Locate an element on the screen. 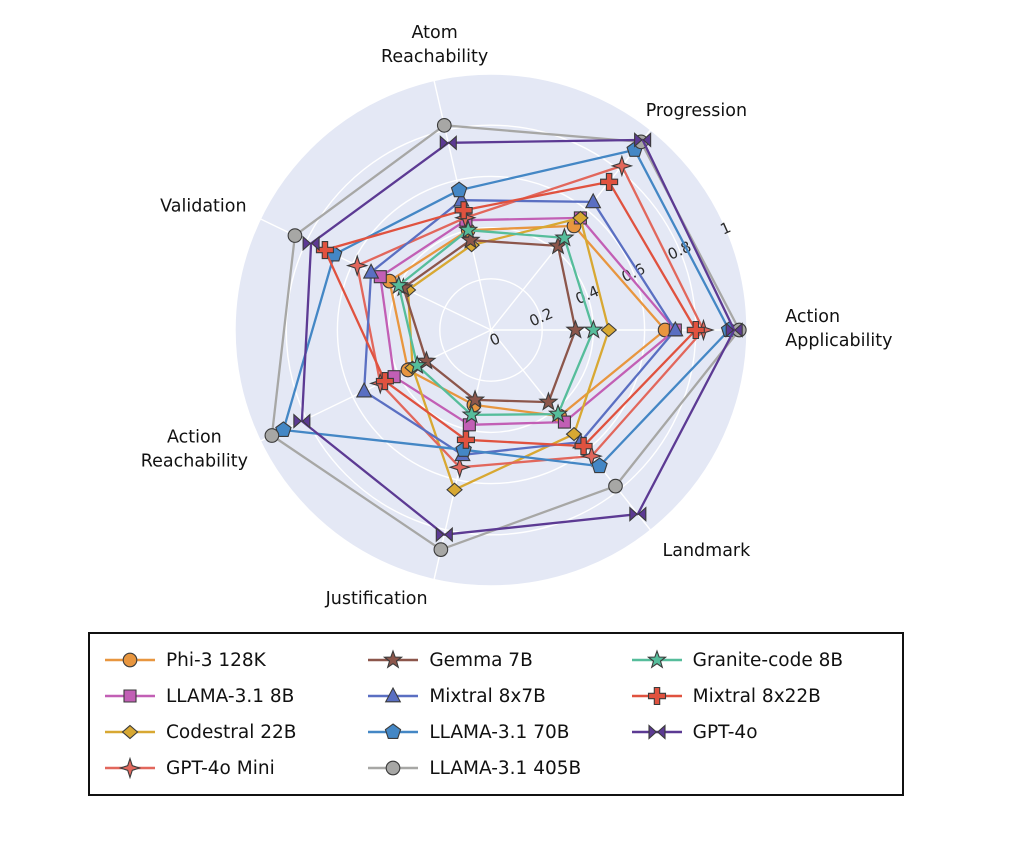 The height and width of the screenshot is (842, 1024). legend-key-square-icon is located at coordinates (130, 696).